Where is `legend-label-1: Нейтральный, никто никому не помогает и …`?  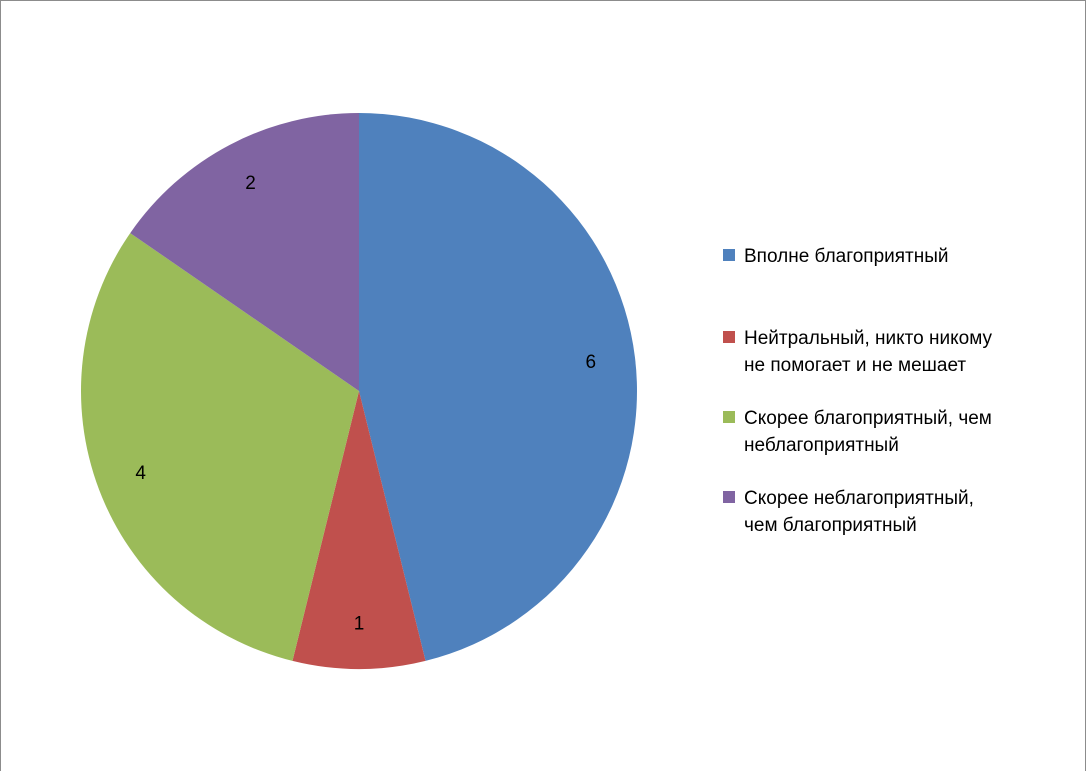
legend-label-1: Нейтральный, никто никому не помогает и … is located at coordinates (868, 352).